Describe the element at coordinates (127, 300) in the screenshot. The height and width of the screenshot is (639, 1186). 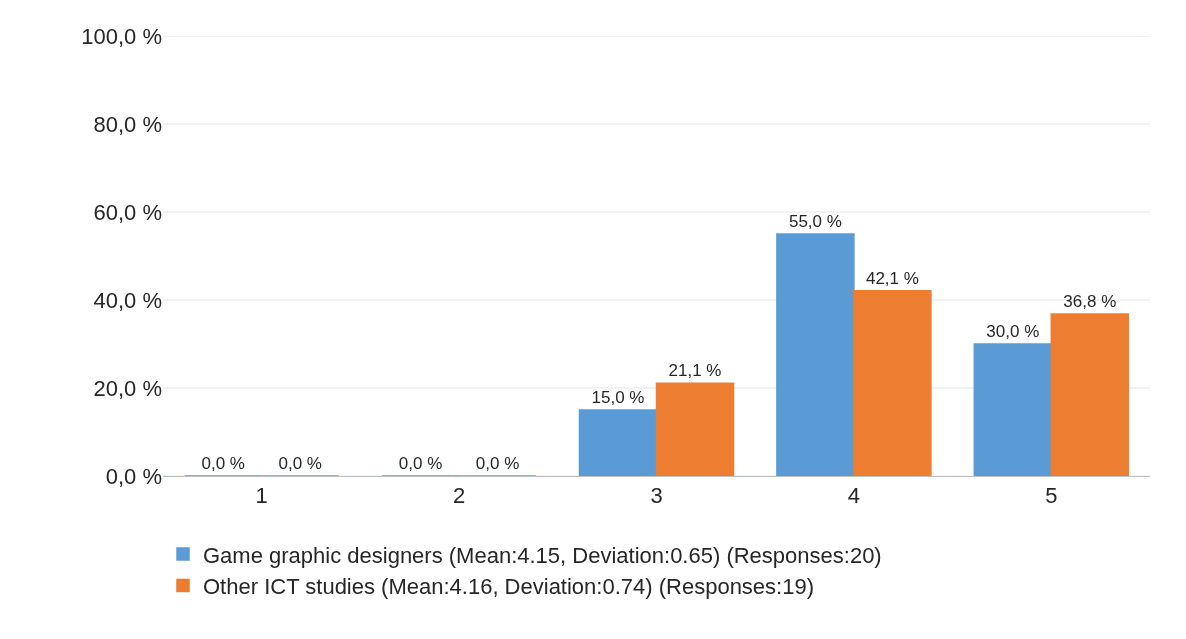
I see `y-tick-label: 40,0 %` at that location.